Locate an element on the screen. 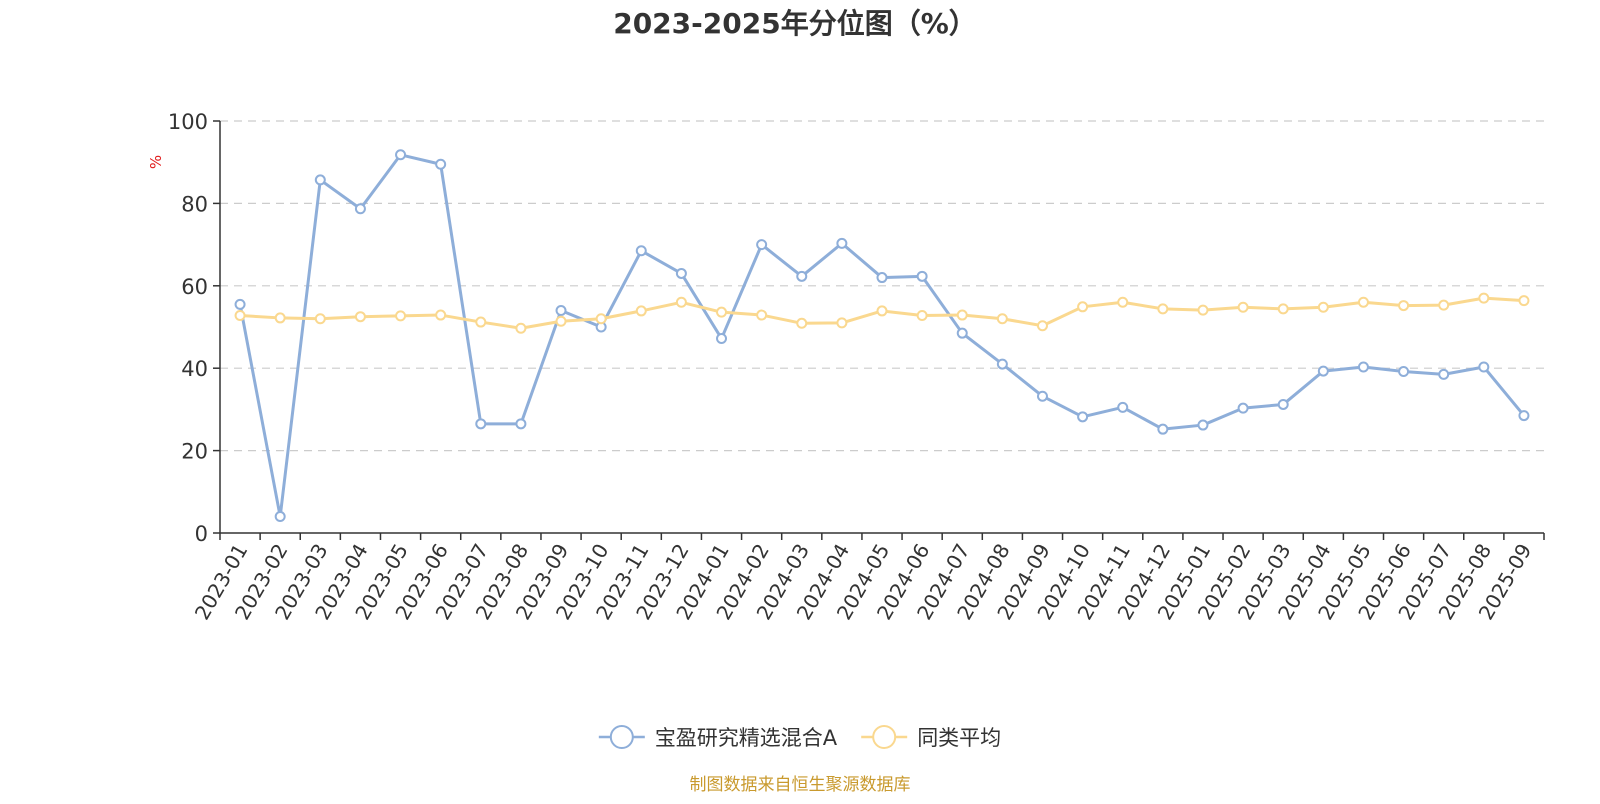  chart-title: 2023-2025年分位图（%） is located at coordinates (795, 23).